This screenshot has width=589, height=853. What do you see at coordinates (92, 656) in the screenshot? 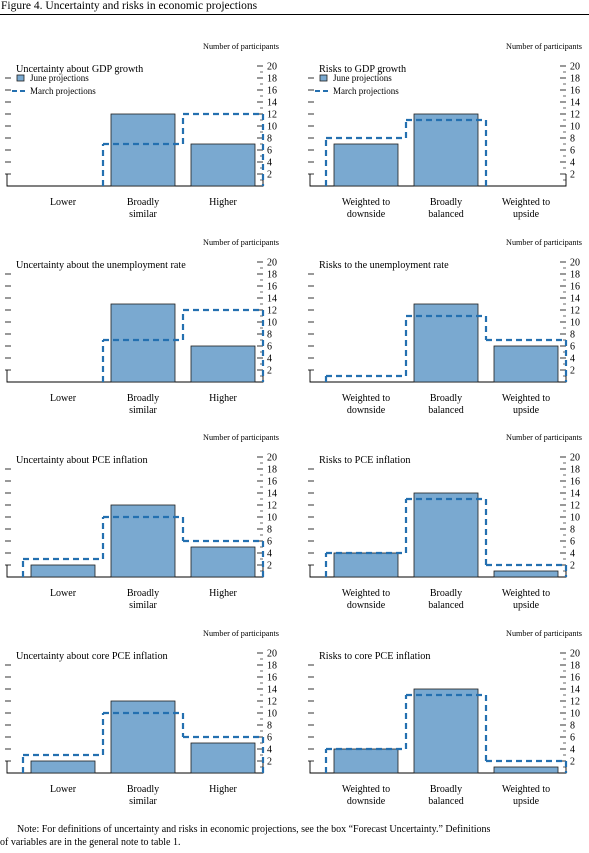
I see `chart-title: Uncertainty about core PCE inflation` at bounding box center [92, 656].